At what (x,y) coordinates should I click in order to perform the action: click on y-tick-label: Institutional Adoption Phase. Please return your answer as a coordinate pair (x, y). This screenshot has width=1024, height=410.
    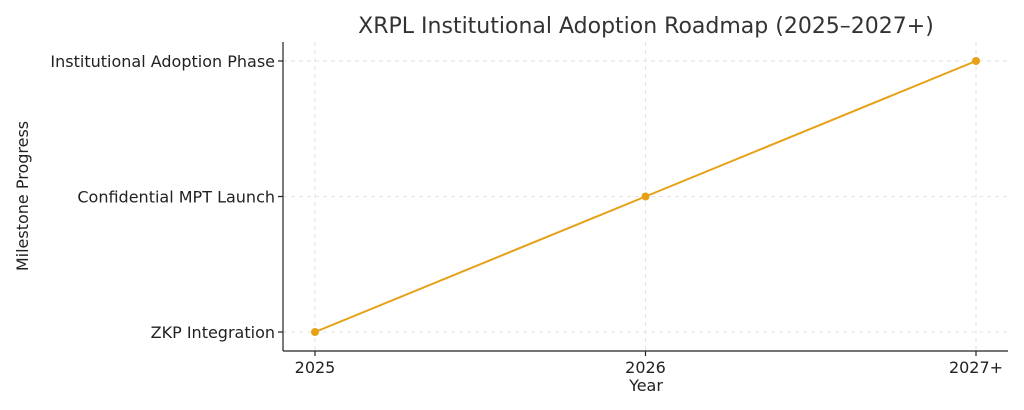
    Looking at the image, I should click on (162, 61).